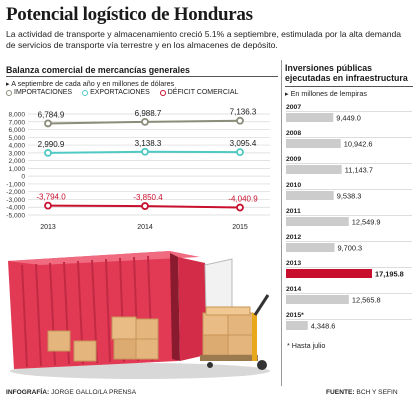 The height and width of the screenshot is (400, 416). Describe the element at coordinates (377, 392) in the screenshot. I see `source-value: BCH Y SEFIN` at that location.